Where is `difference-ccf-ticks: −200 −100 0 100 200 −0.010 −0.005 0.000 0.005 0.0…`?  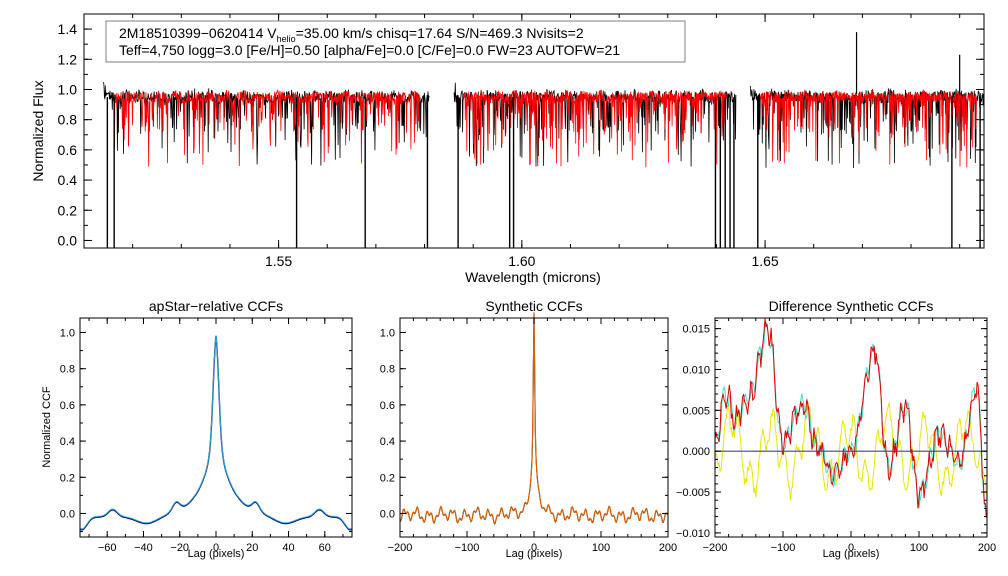 difference-ccf-ticks: −200 −100 0 100 200 −0.010 −0.005 0.000 0.005 0.0… is located at coordinates (836, 436).